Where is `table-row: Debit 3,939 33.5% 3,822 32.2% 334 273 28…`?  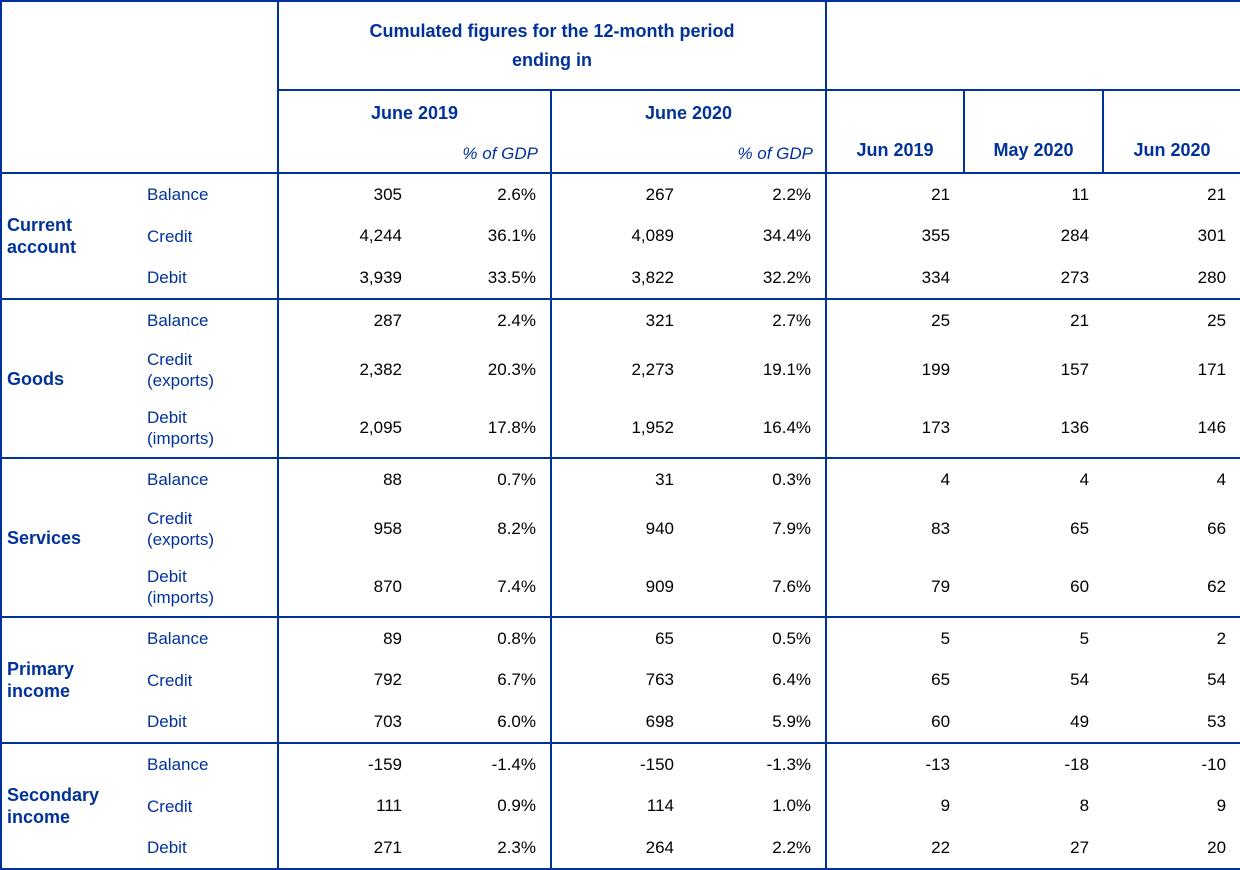 table-row: Debit 3,939 33.5% 3,822 32.2% 334 273 28… is located at coordinates (620, 278).